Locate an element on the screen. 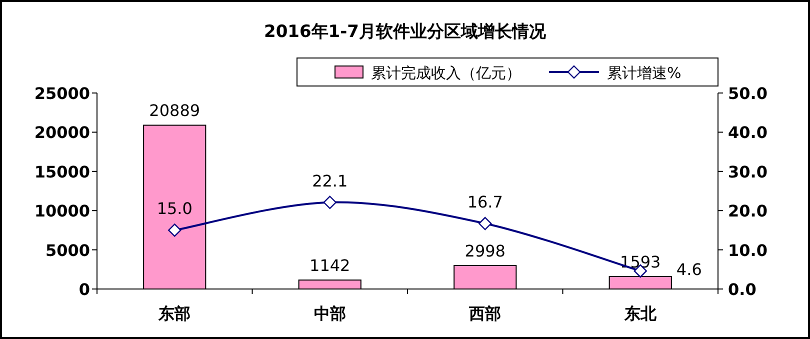 This screenshot has width=810, height=339. data-label: 1593 is located at coordinates (640, 262).